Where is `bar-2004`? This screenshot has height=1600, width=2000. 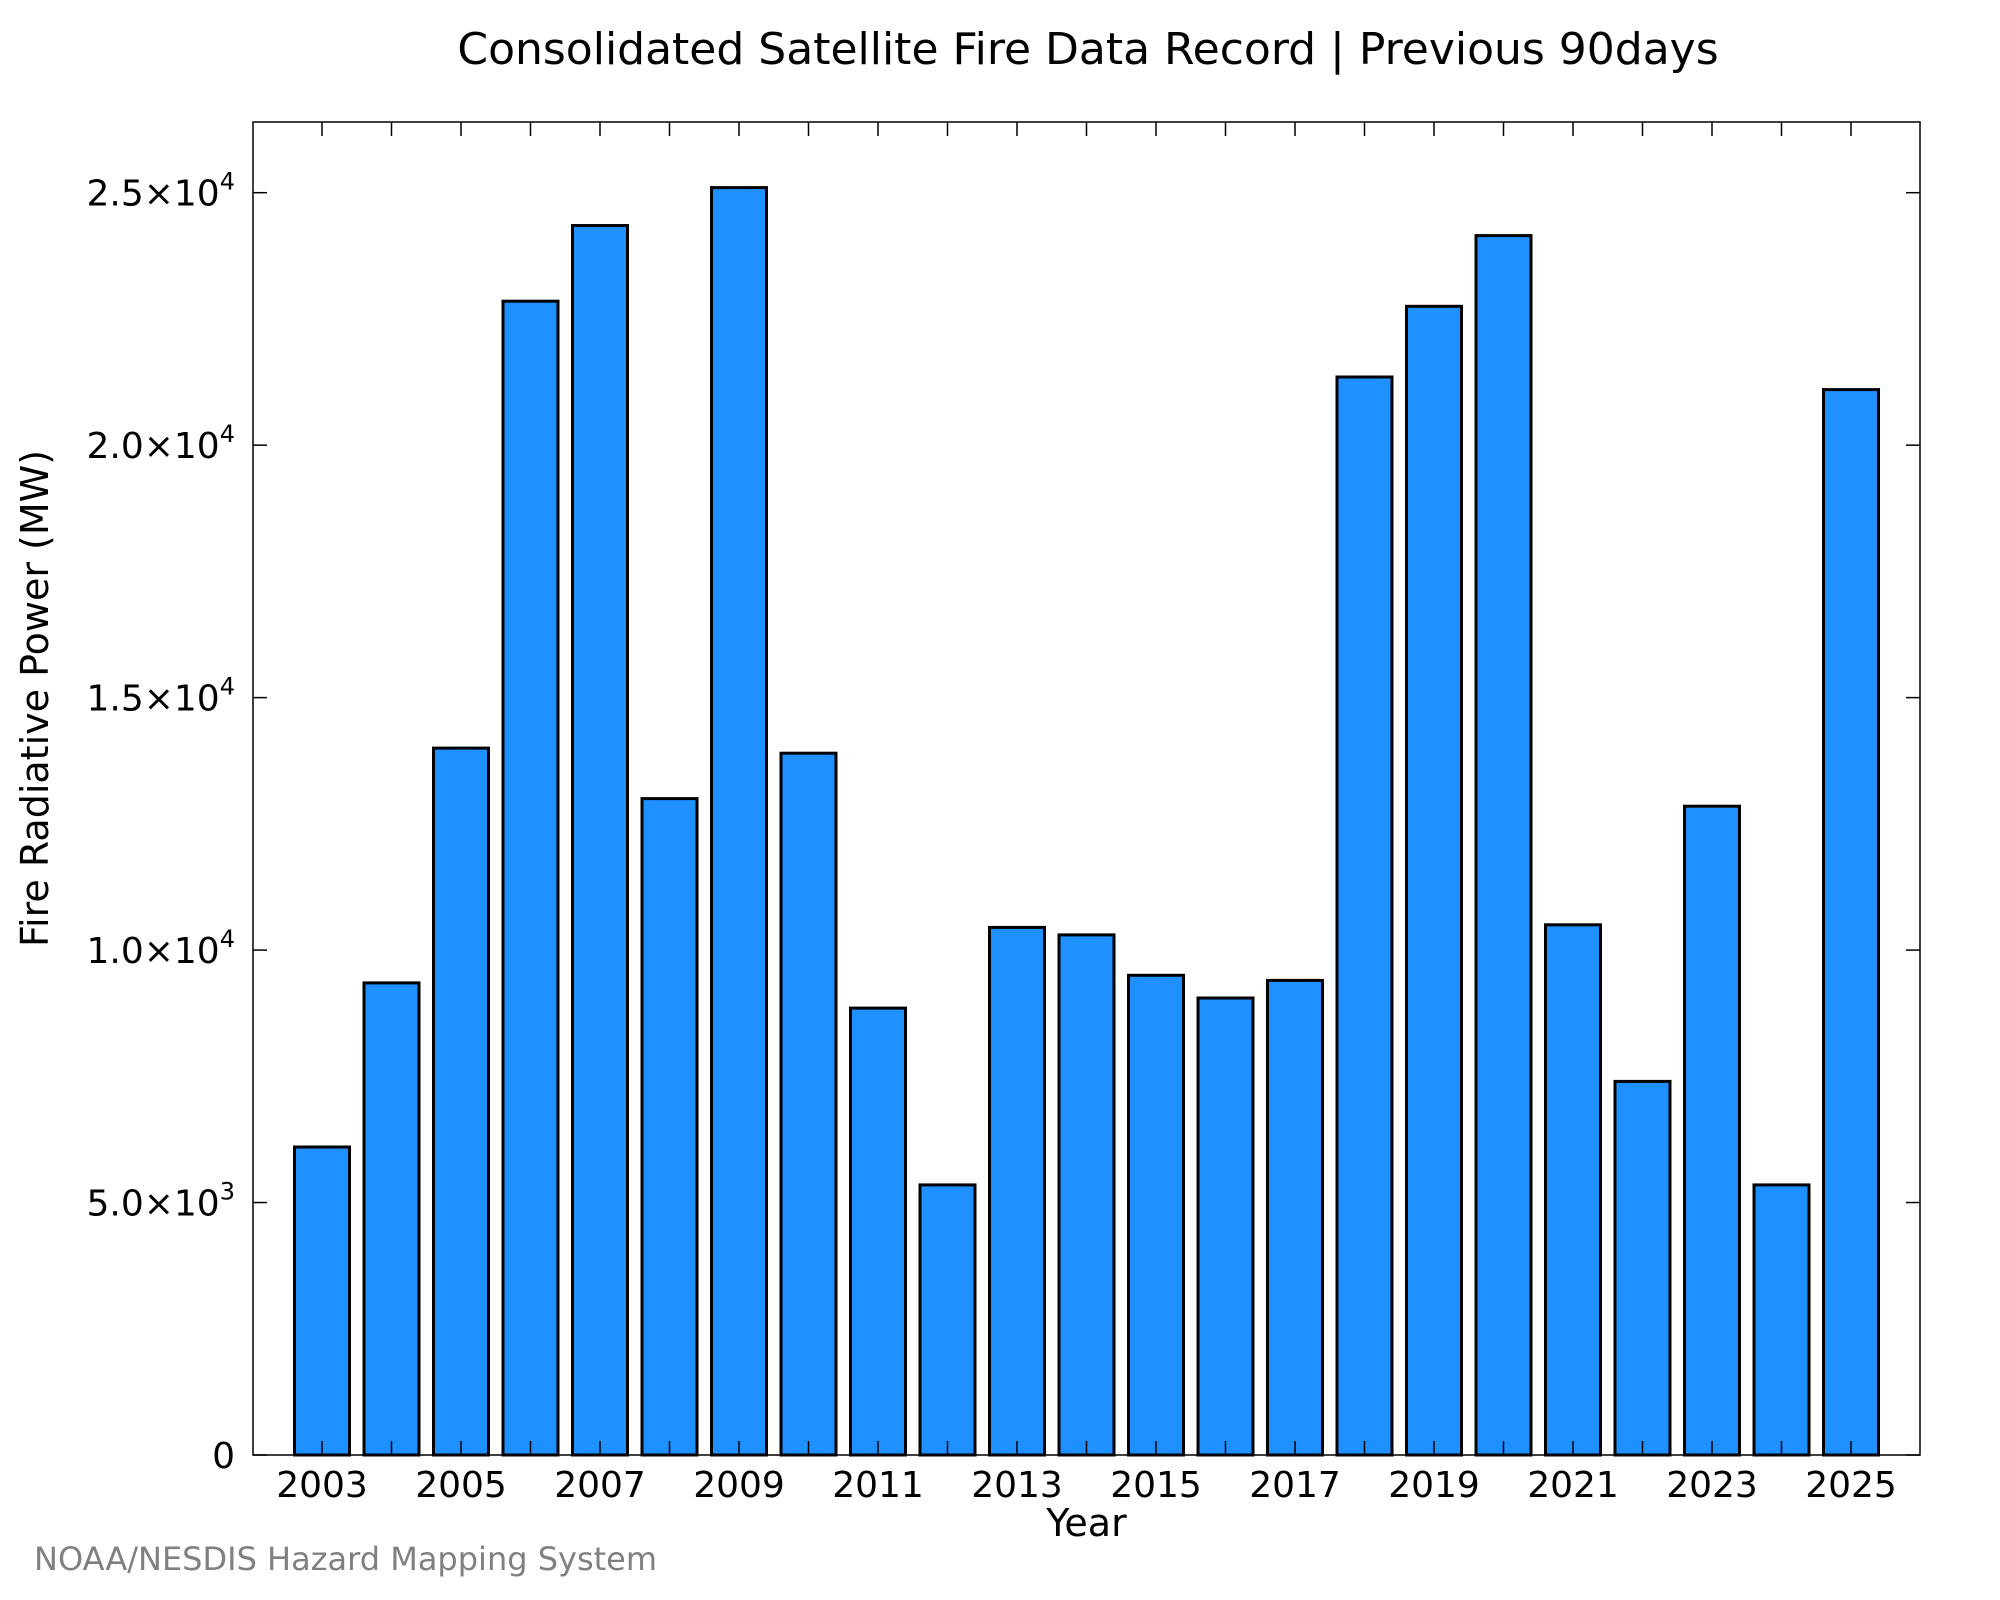 bar-2004 is located at coordinates (391, 1219).